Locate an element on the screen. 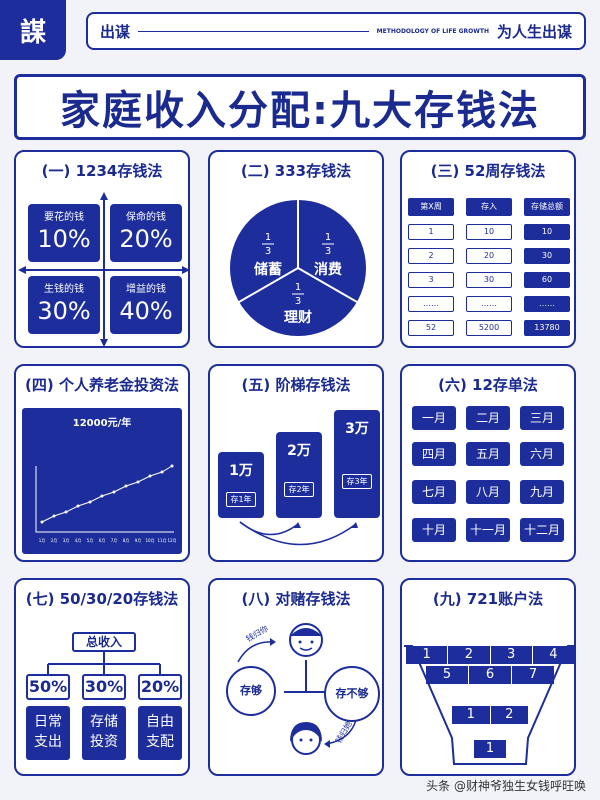  pct-box: 30% is located at coordinates (104, 687).